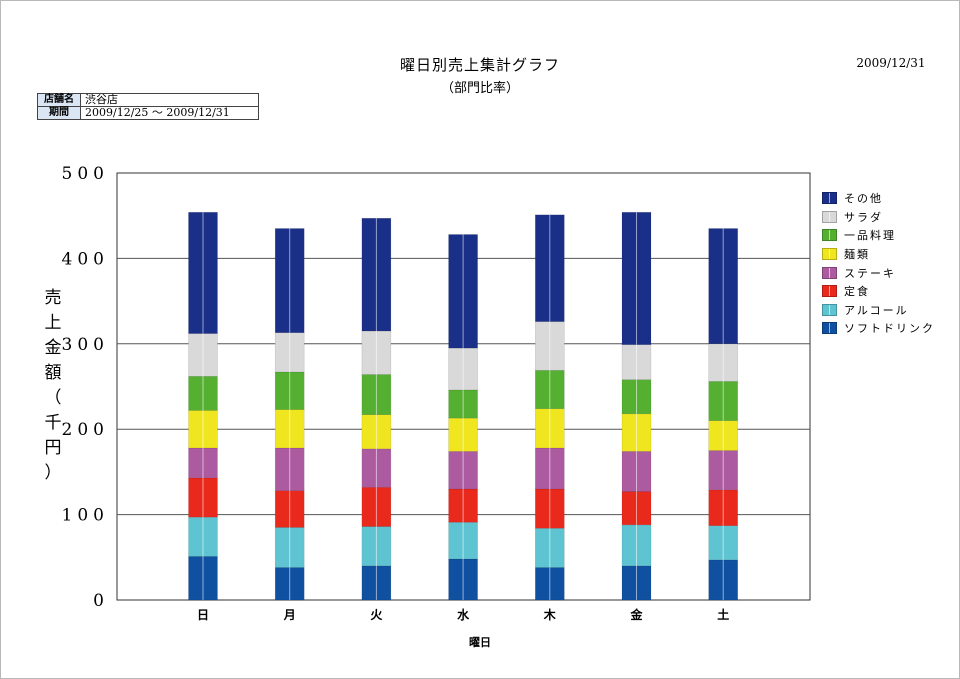 The height and width of the screenshot is (679, 960). I want to click on report-date: 2009/12/31, so click(891, 63).